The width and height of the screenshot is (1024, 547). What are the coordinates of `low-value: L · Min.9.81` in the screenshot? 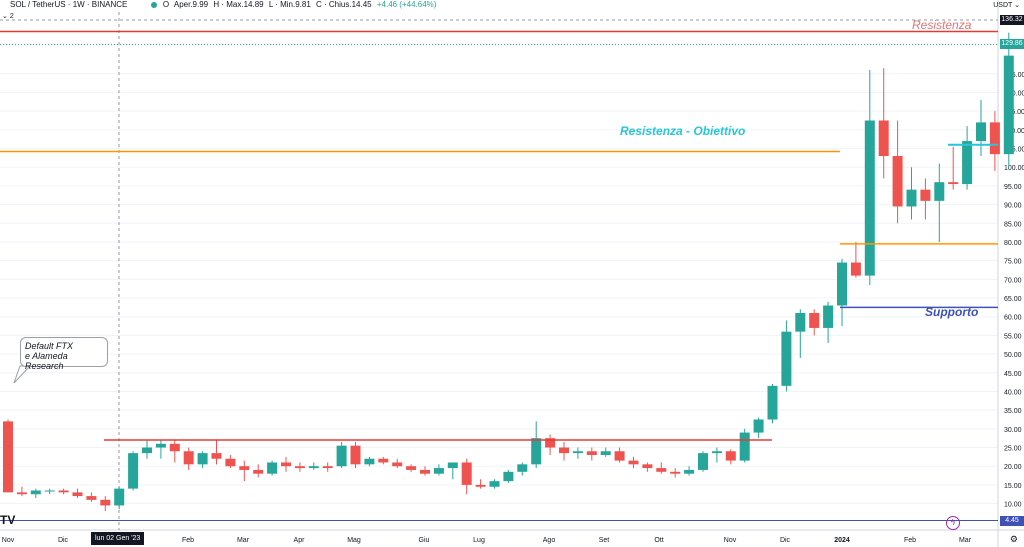 It's located at (289, 4).